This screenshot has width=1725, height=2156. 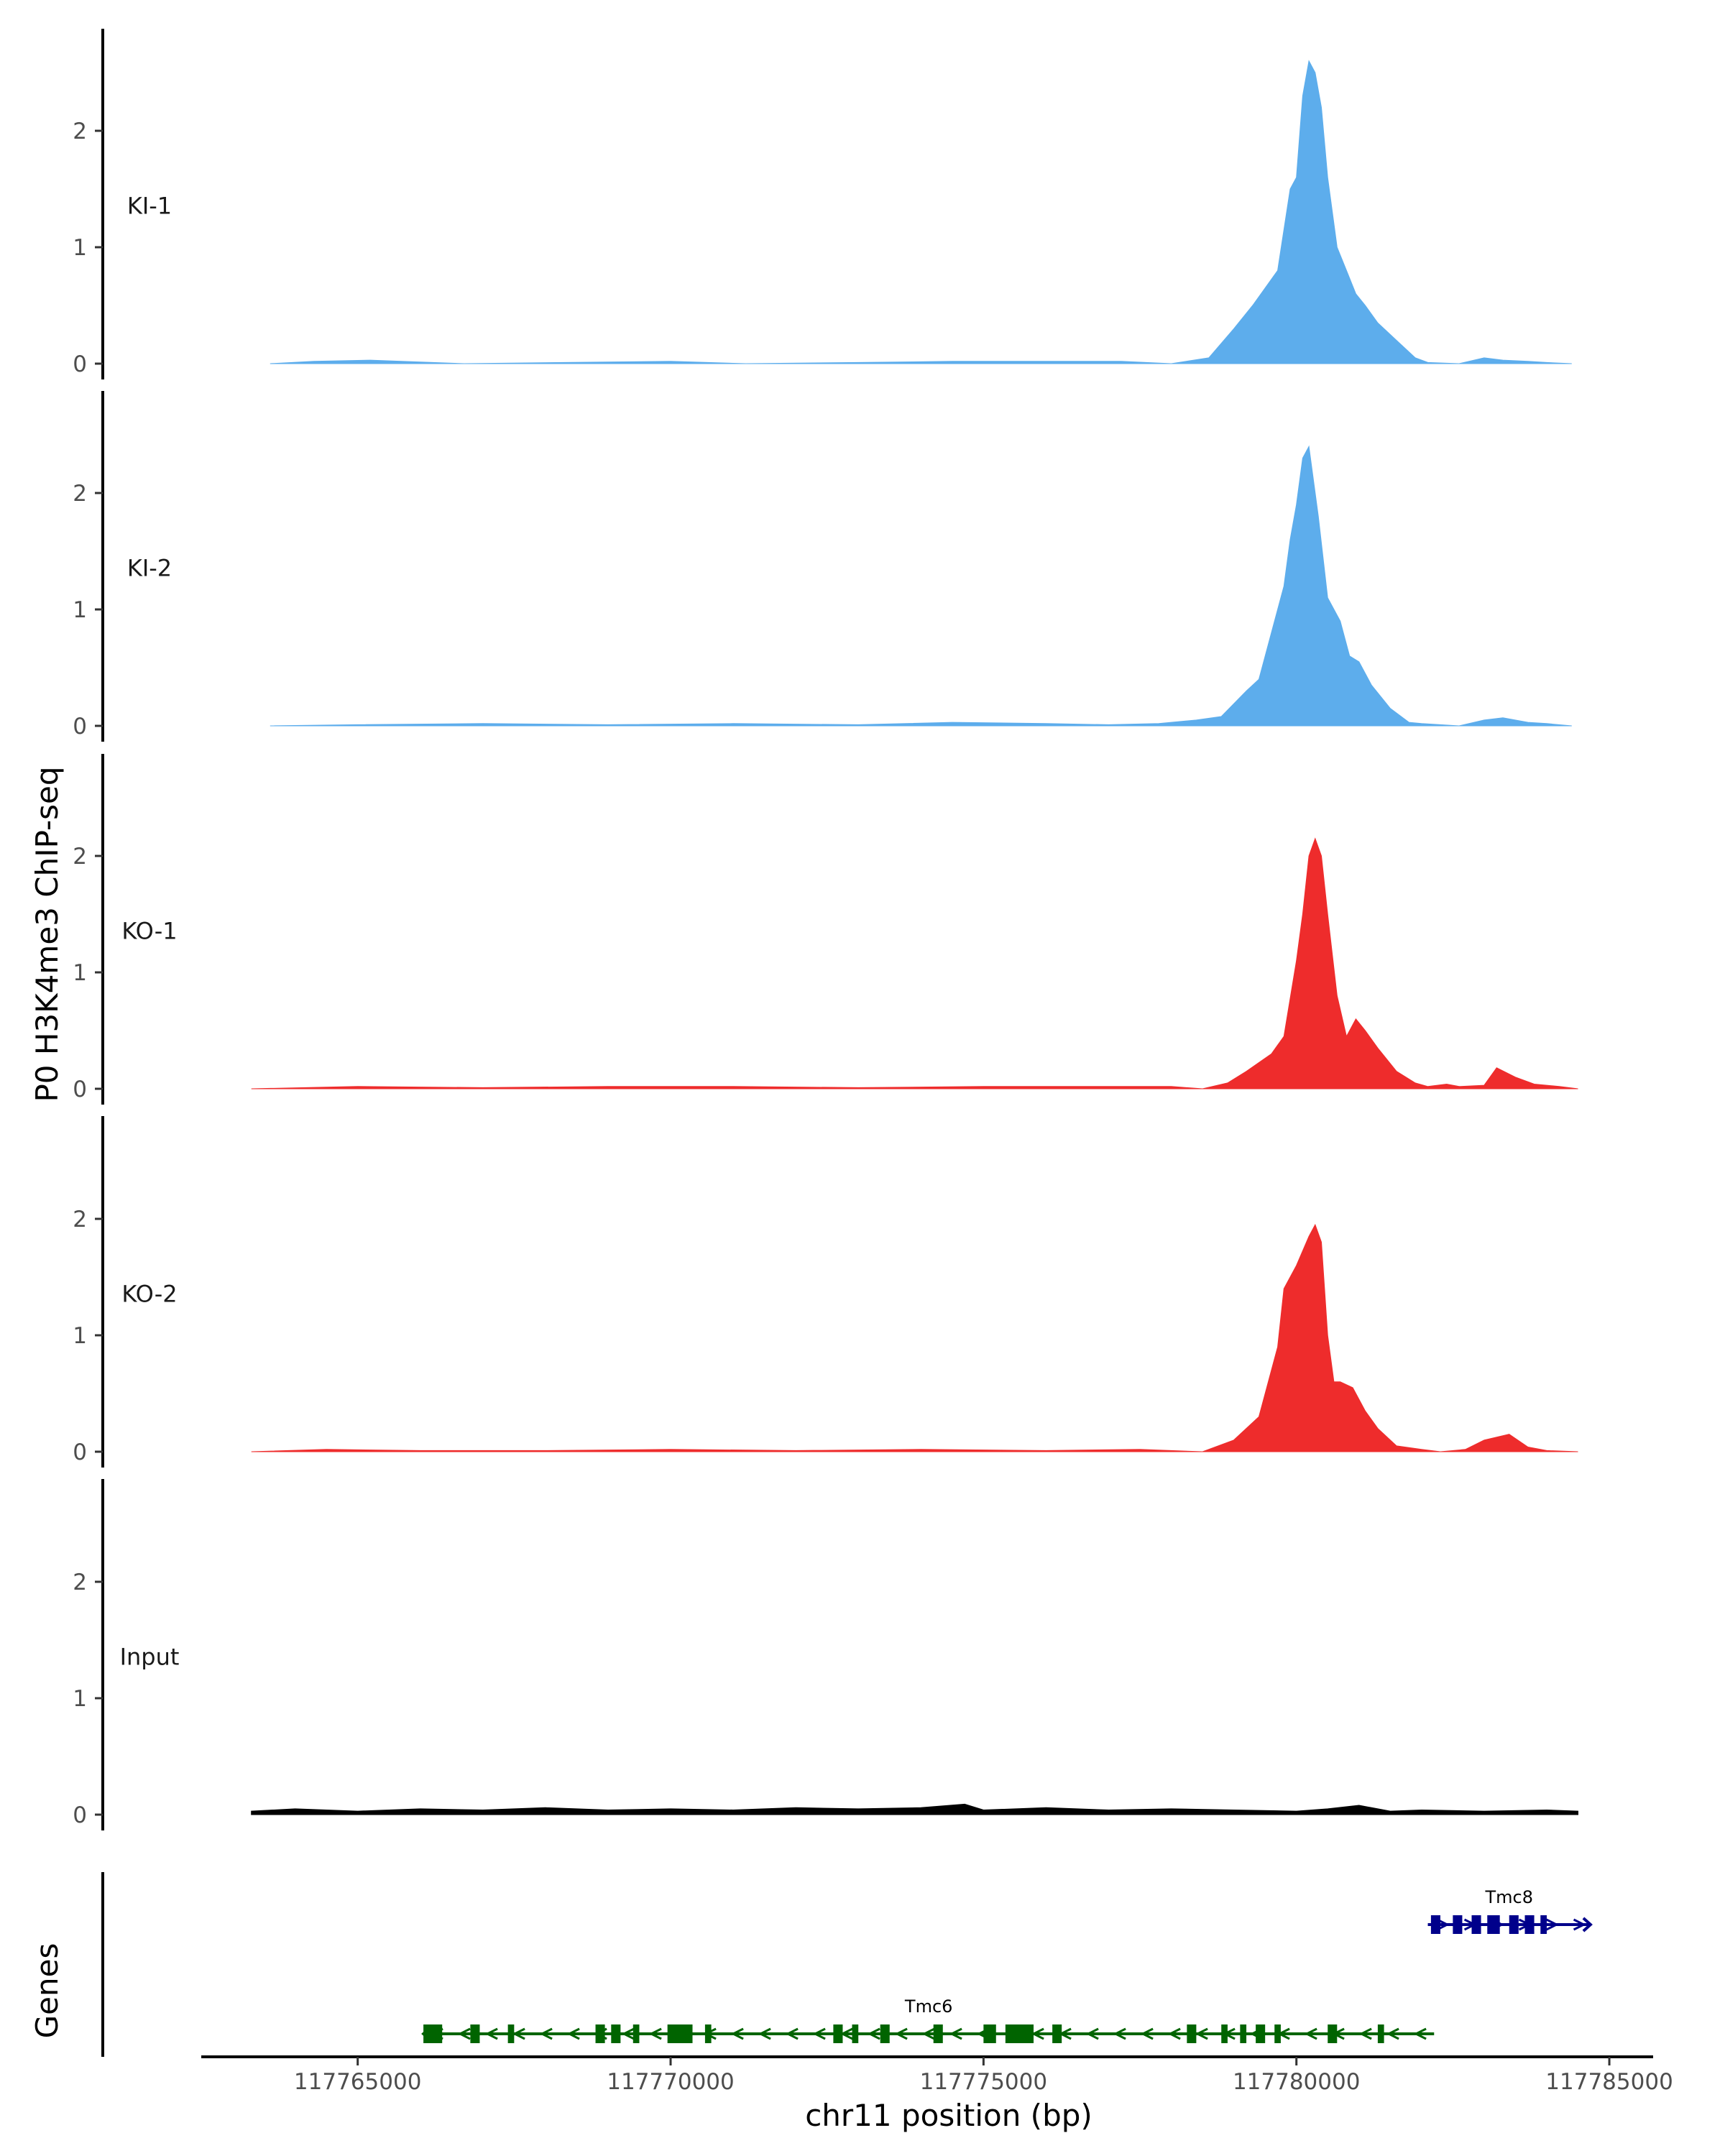 What do you see at coordinates (1508, 1897) in the screenshot?
I see `gene-label: Tmc8` at bounding box center [1508, 1897].